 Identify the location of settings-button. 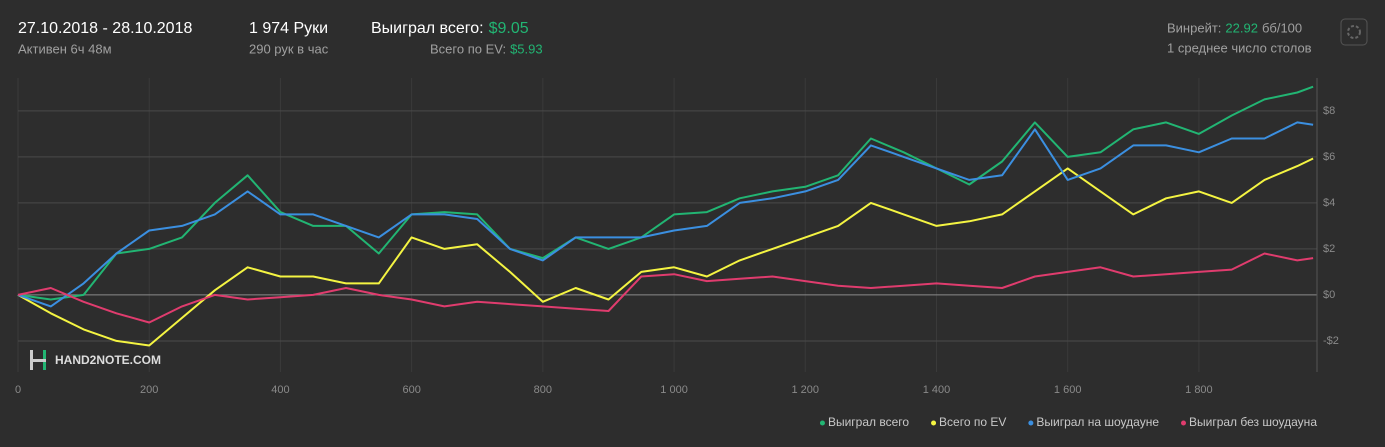
(1354, 32).